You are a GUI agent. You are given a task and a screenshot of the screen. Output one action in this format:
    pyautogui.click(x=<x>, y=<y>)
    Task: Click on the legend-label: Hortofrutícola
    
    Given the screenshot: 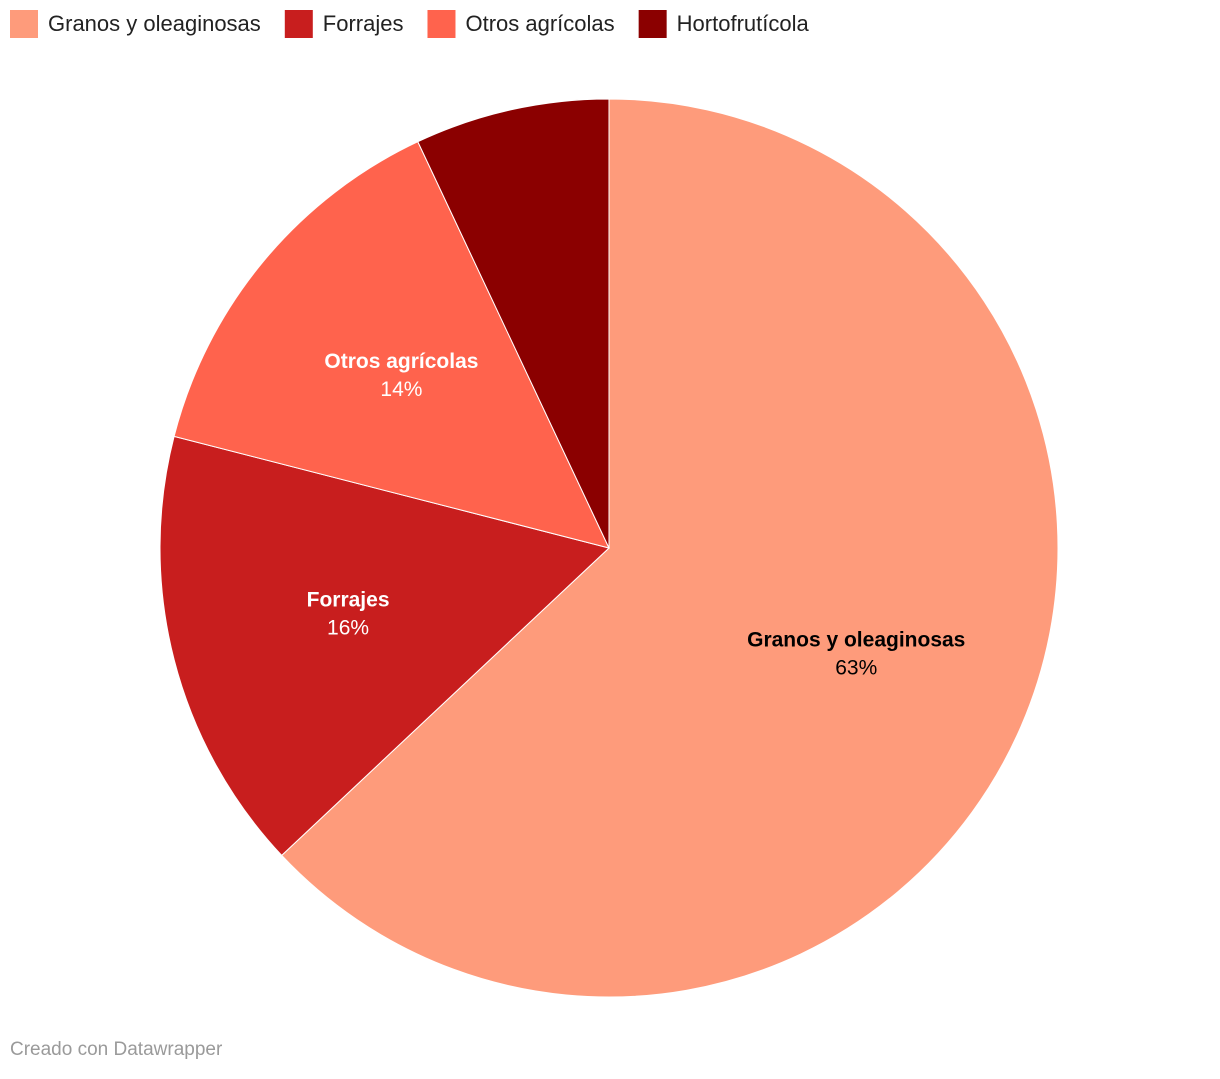 What is the action you would take?
    pyautogui.click(x=743, y=23)
    